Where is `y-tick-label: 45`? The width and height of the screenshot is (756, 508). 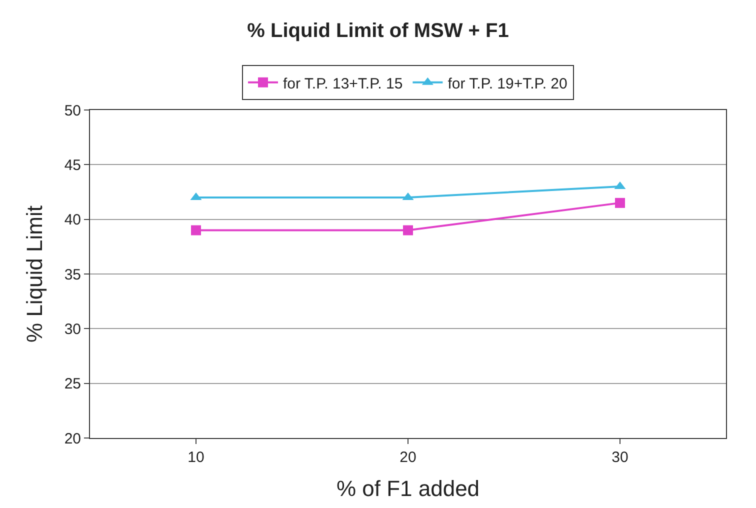
y-tick-label: 45 is located at coordinates (72, 165).